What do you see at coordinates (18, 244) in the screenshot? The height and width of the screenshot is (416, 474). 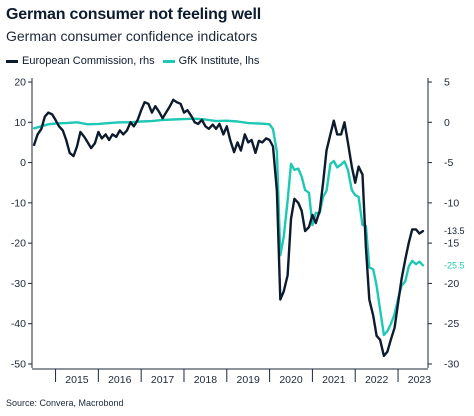 I see `left-tick-label: -20` at bounding box center [18, 244].